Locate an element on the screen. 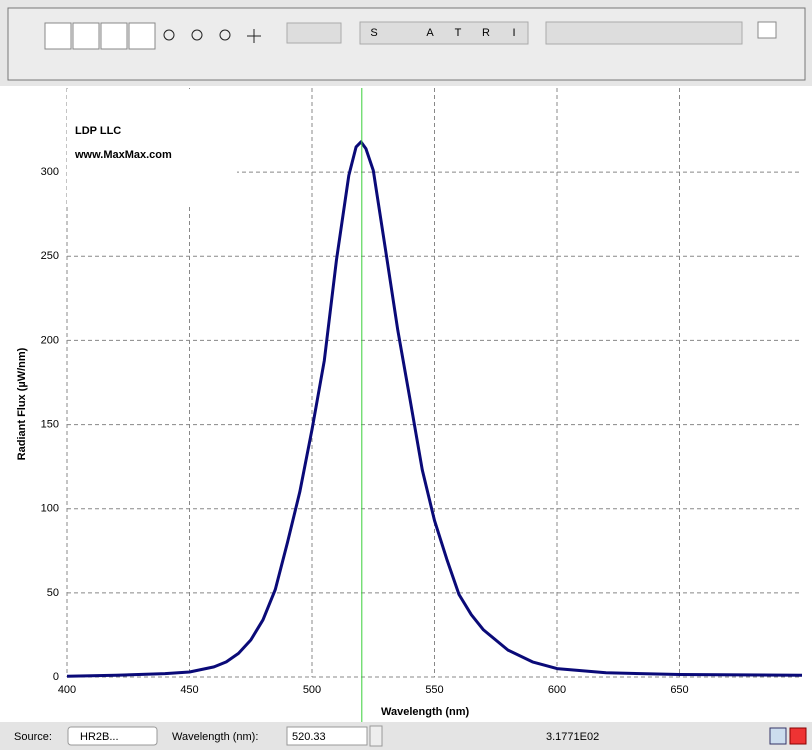  close-button is located at coordinates (798, 736).